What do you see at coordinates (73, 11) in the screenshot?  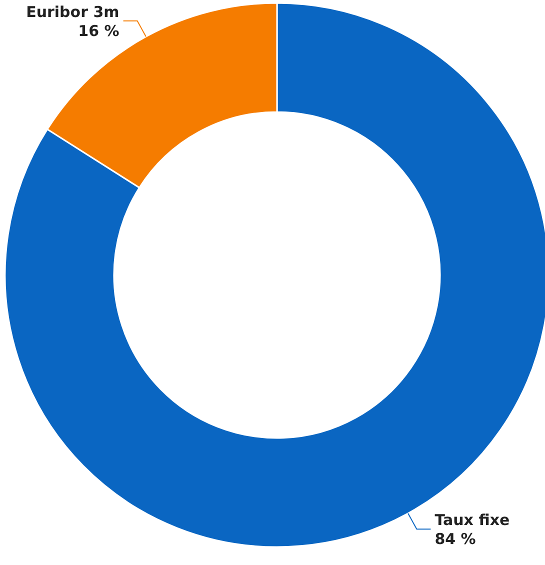 I see `slice-label: Euribor 3m` at bounding box center [73, 11].